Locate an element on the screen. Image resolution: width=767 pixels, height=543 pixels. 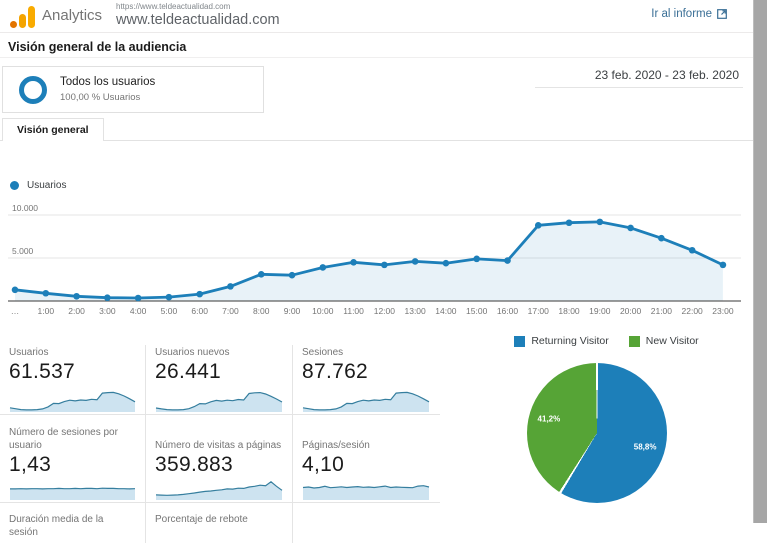
pie-legend: Returning Visitor New Visitor is located at coordinates (606, 338).